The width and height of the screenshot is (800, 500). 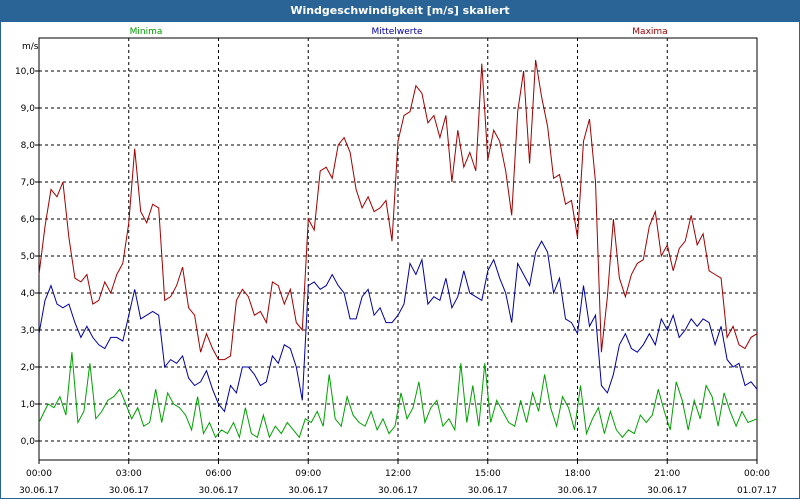 I want to click on y-tick-label: 4,0, so click(x=28, y=294).